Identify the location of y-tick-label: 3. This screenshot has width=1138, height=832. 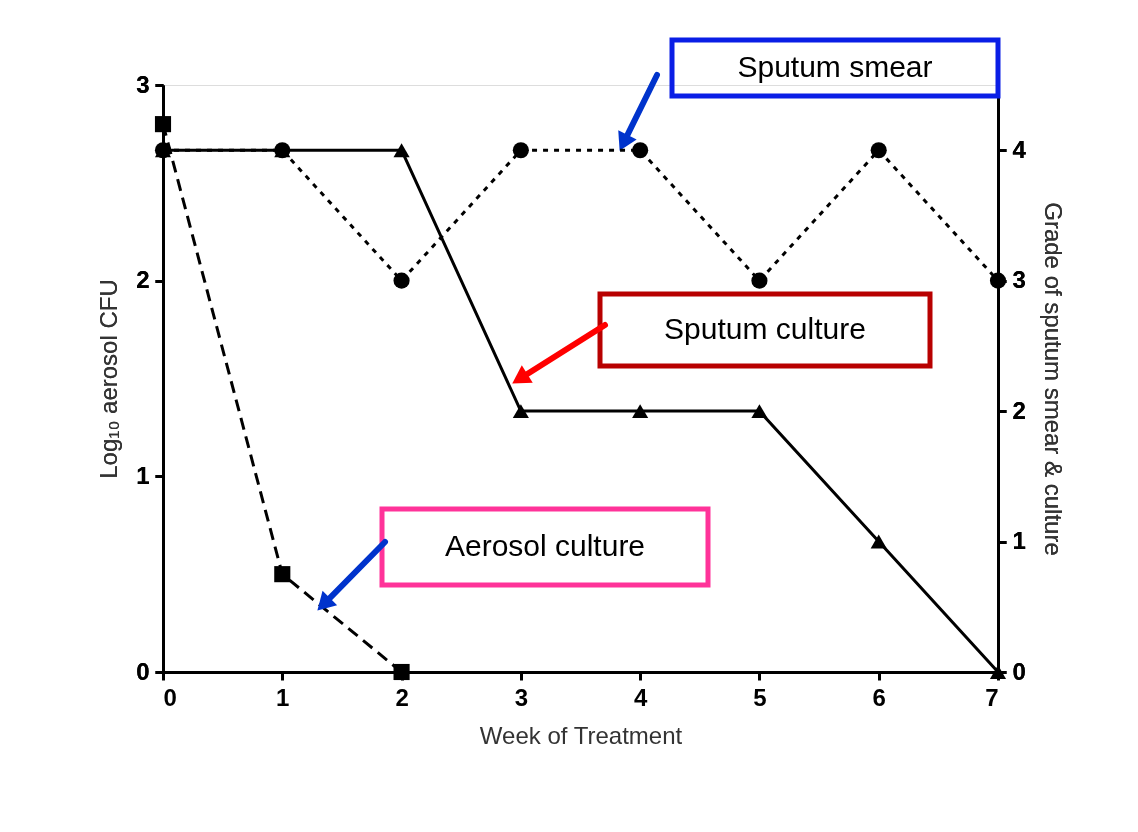
(143, 84).